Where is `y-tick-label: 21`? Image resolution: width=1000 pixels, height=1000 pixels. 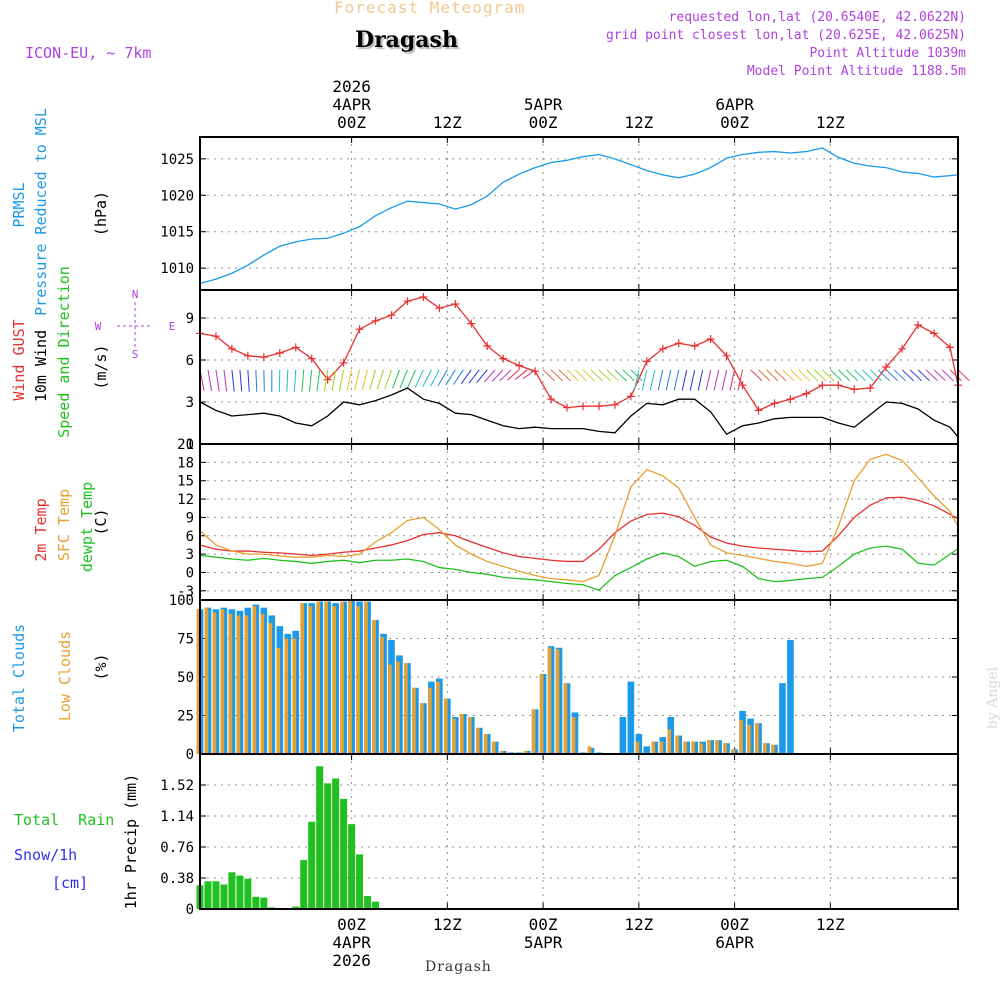
y-tick-label: 21 is located at coordinates (185, 445).